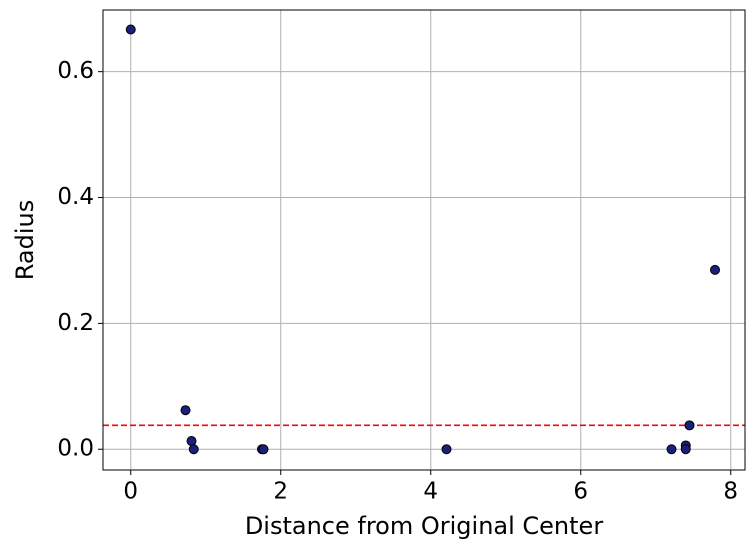  I want to click on y-tick-label: 0.6, so click(75, 71).